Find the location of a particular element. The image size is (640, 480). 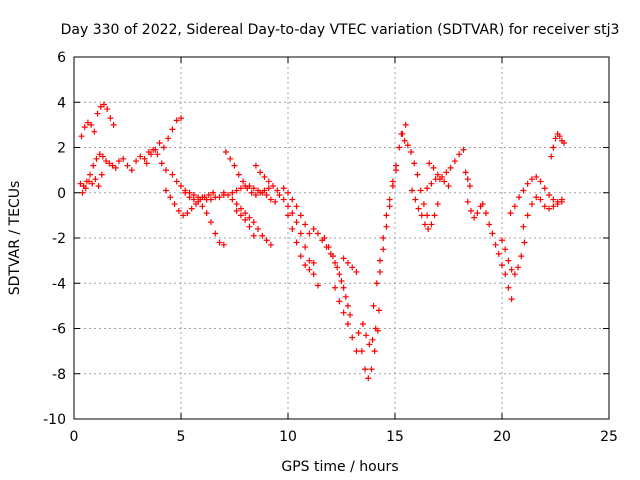

x-tick-label: 5 is located at coordinates (181, 437).